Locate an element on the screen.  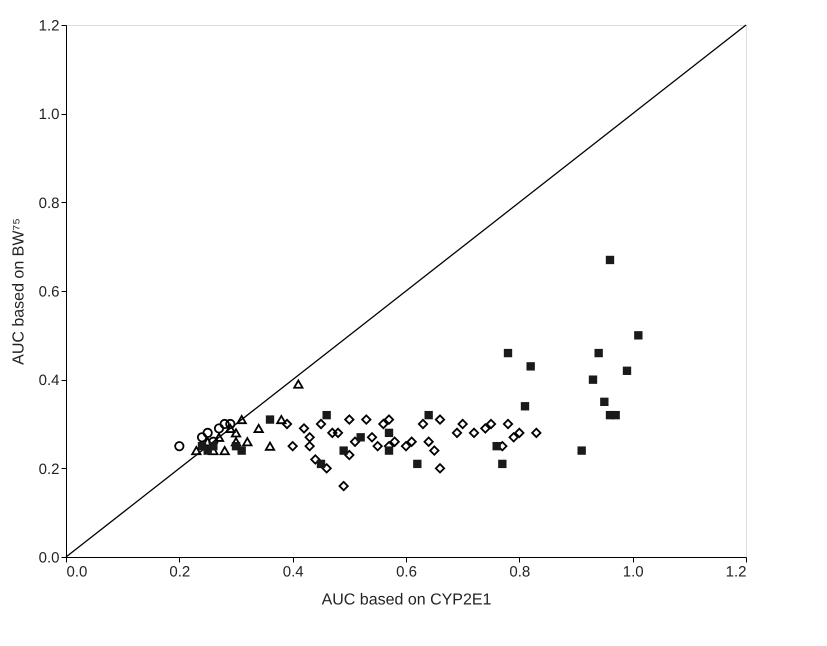
y-tick-label: 0.0 is located at coordinates (49, 558).